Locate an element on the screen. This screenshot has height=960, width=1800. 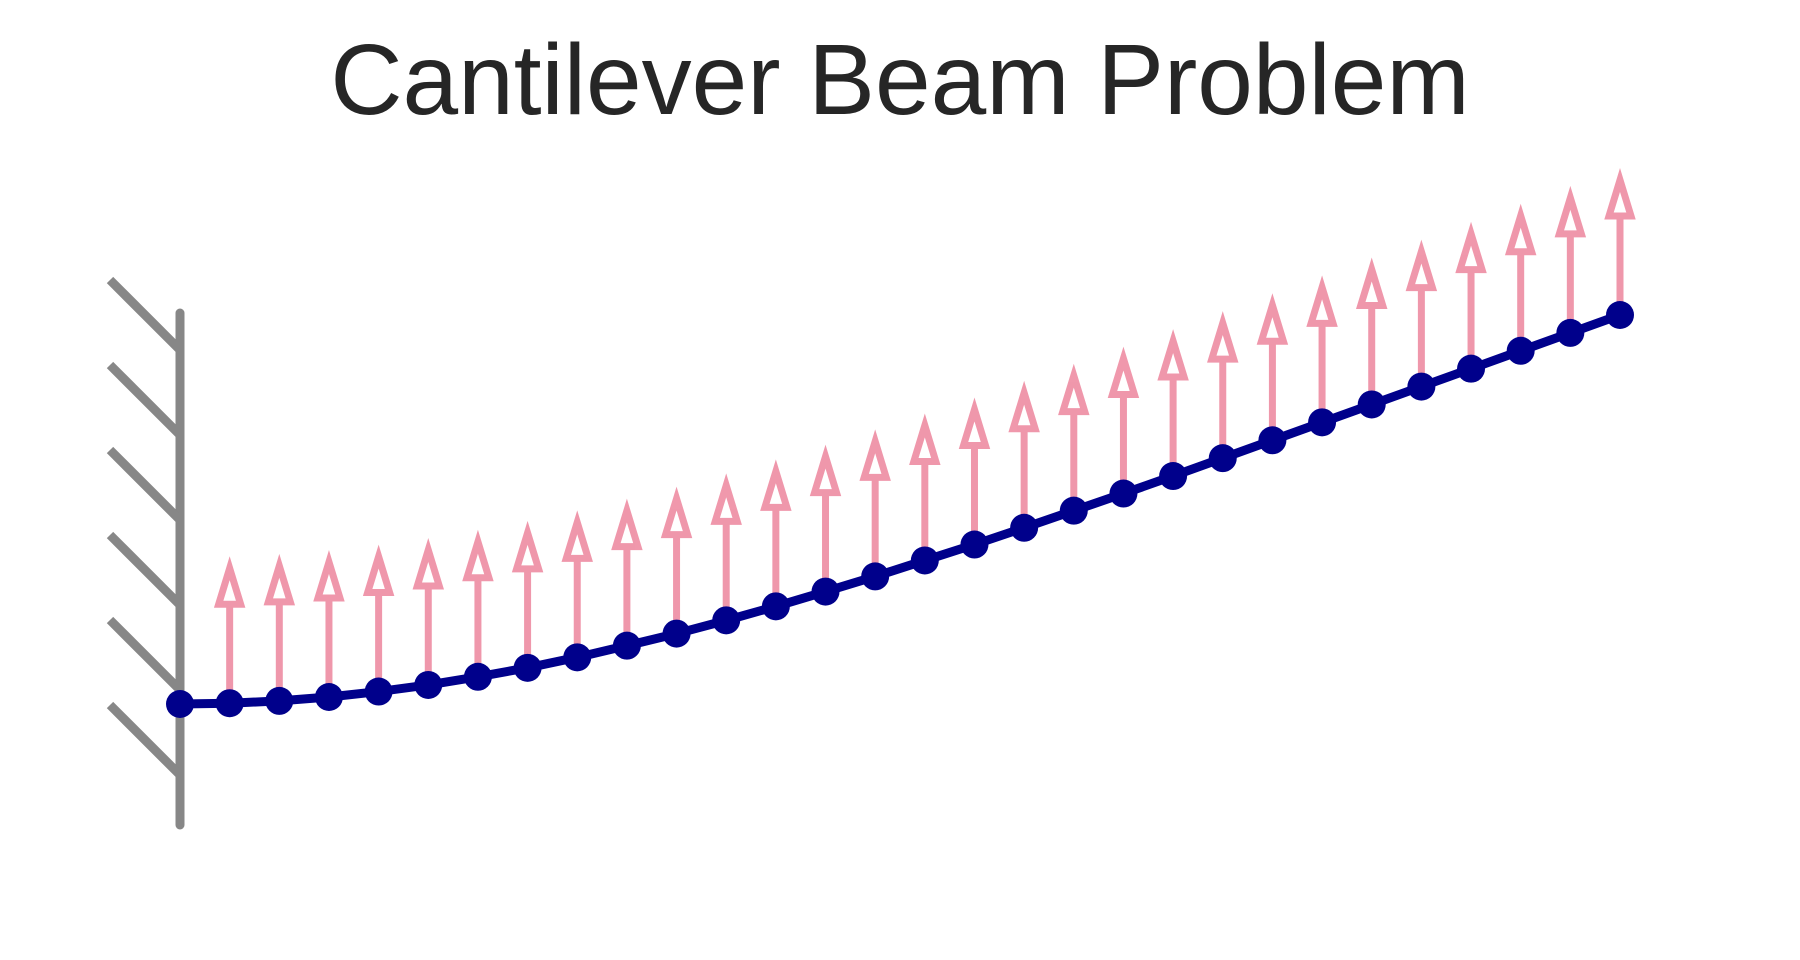
fixed-support is located at coordinates (145, 553).